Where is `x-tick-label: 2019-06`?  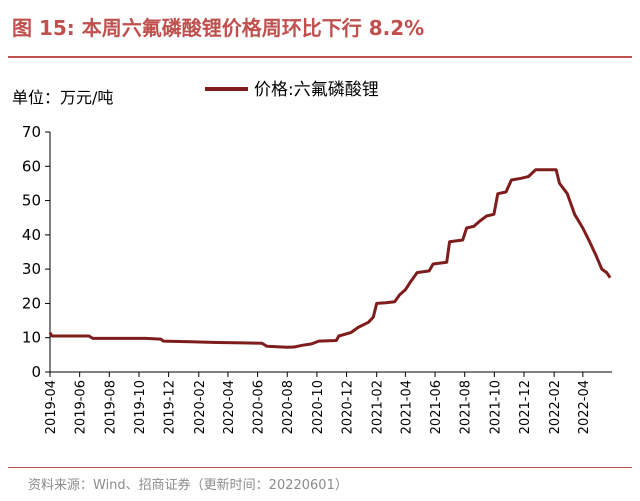
x-tick-label: 2019-06 is located at coordinates (81, 407).